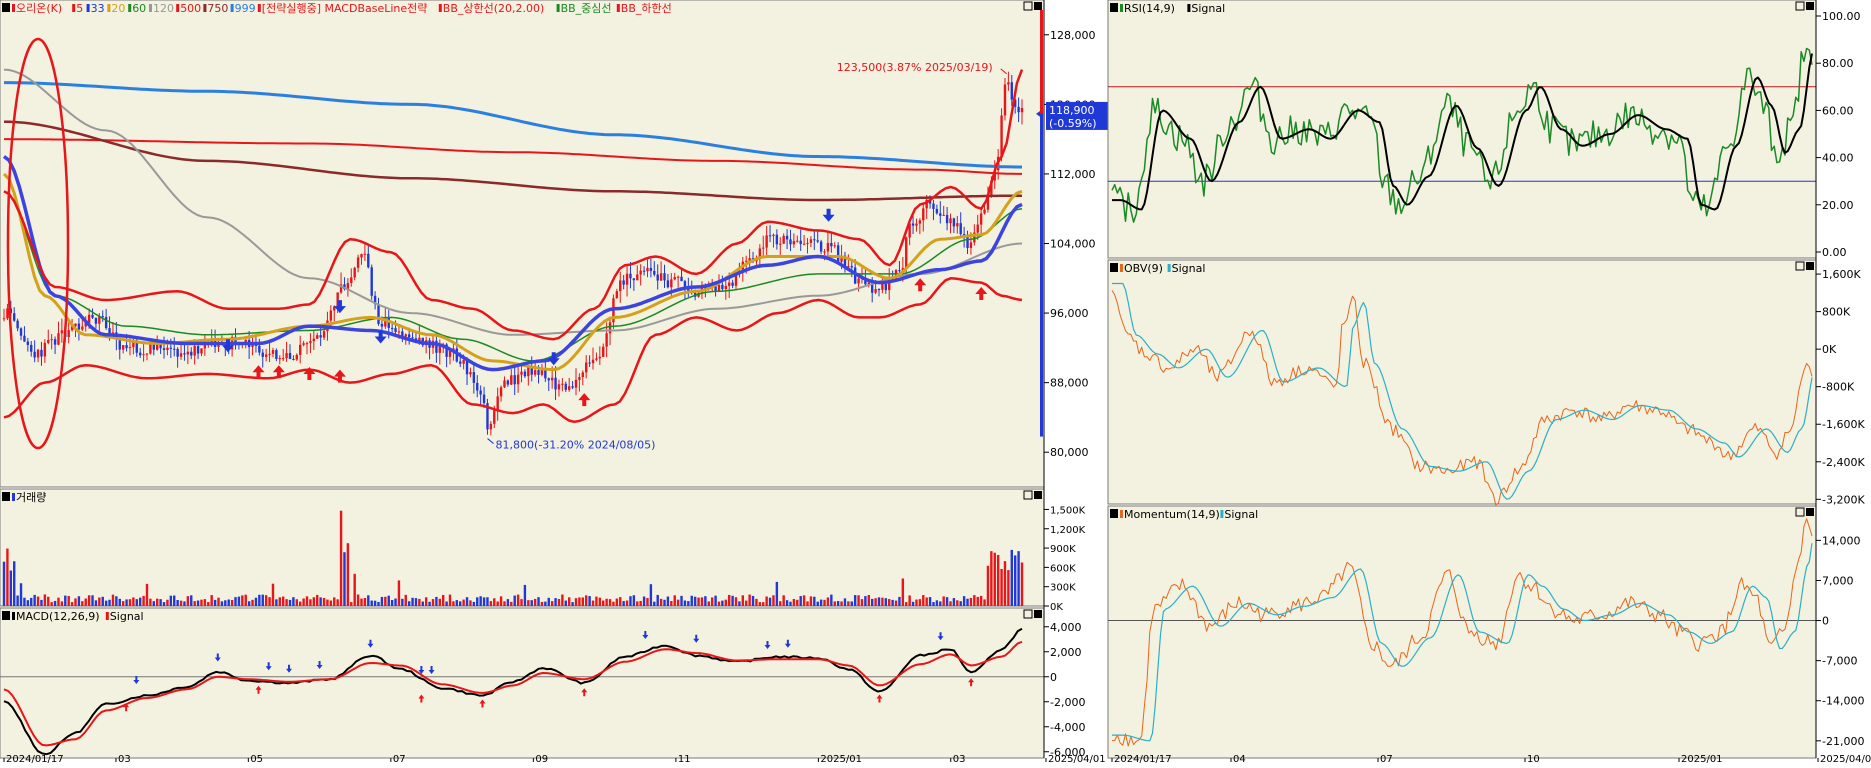  Describe the element at coordinates (494, 8) in the screenshot. I see `legend-label: BB_상한선(20,2.00)` at that location.